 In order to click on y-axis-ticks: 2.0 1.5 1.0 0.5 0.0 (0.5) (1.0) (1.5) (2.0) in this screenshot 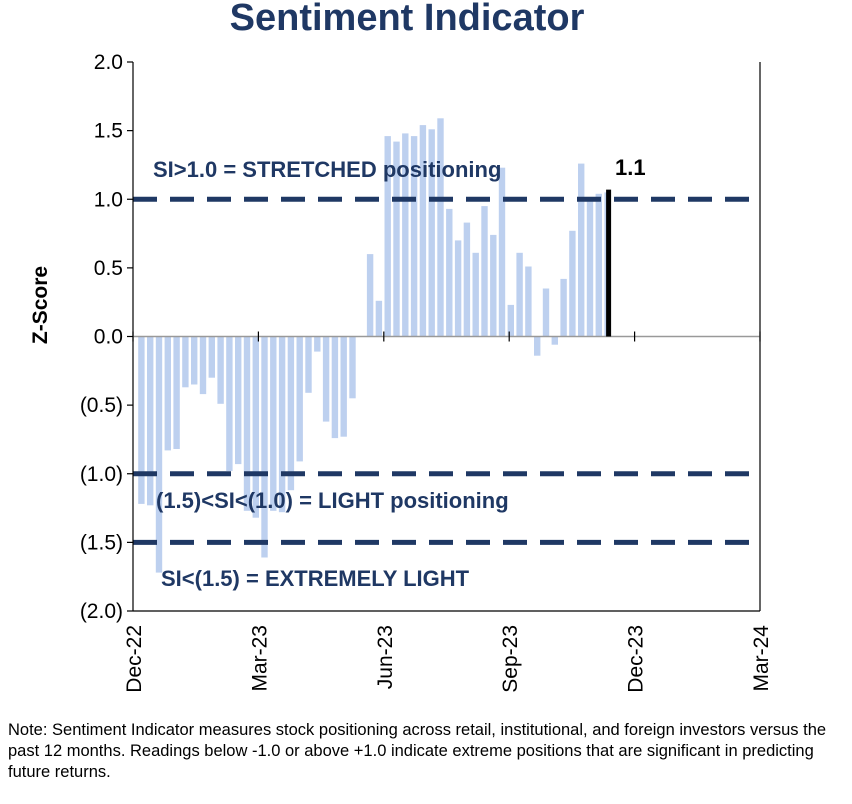, I will do `click(106, 337)`.